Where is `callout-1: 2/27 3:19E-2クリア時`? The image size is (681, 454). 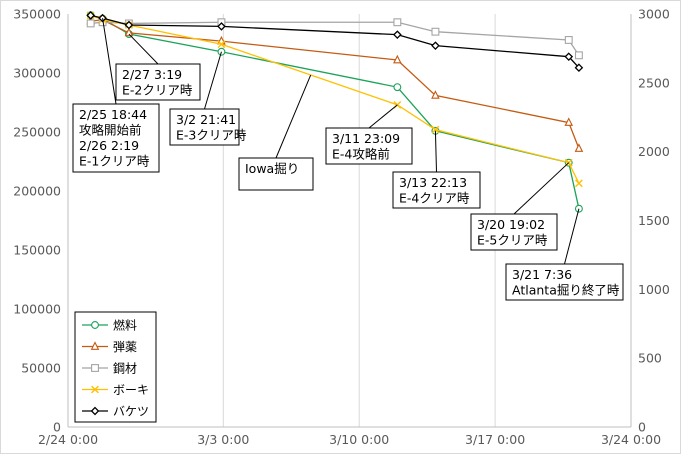 callout-1: 2/27 3:19E-2クリア時 is located at coordinates (158, 67).